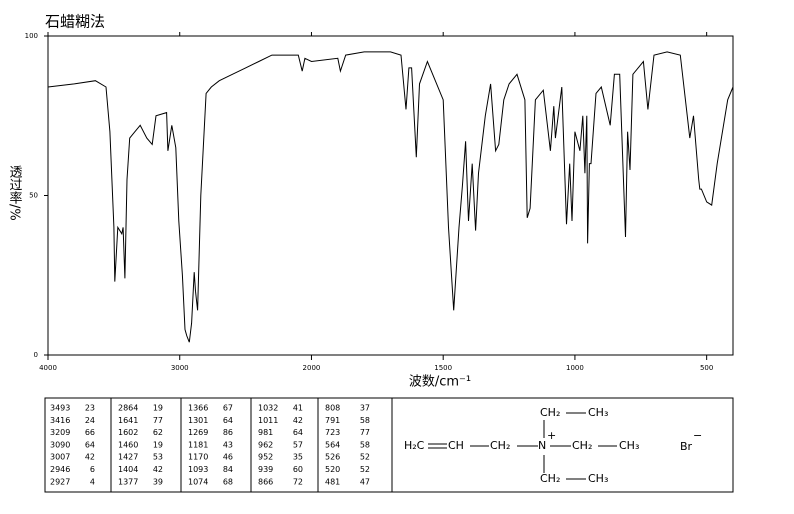 The height and width of the screenshot is (514, 794). I want to click on peak-transmittance: 47, so click(365, 481).